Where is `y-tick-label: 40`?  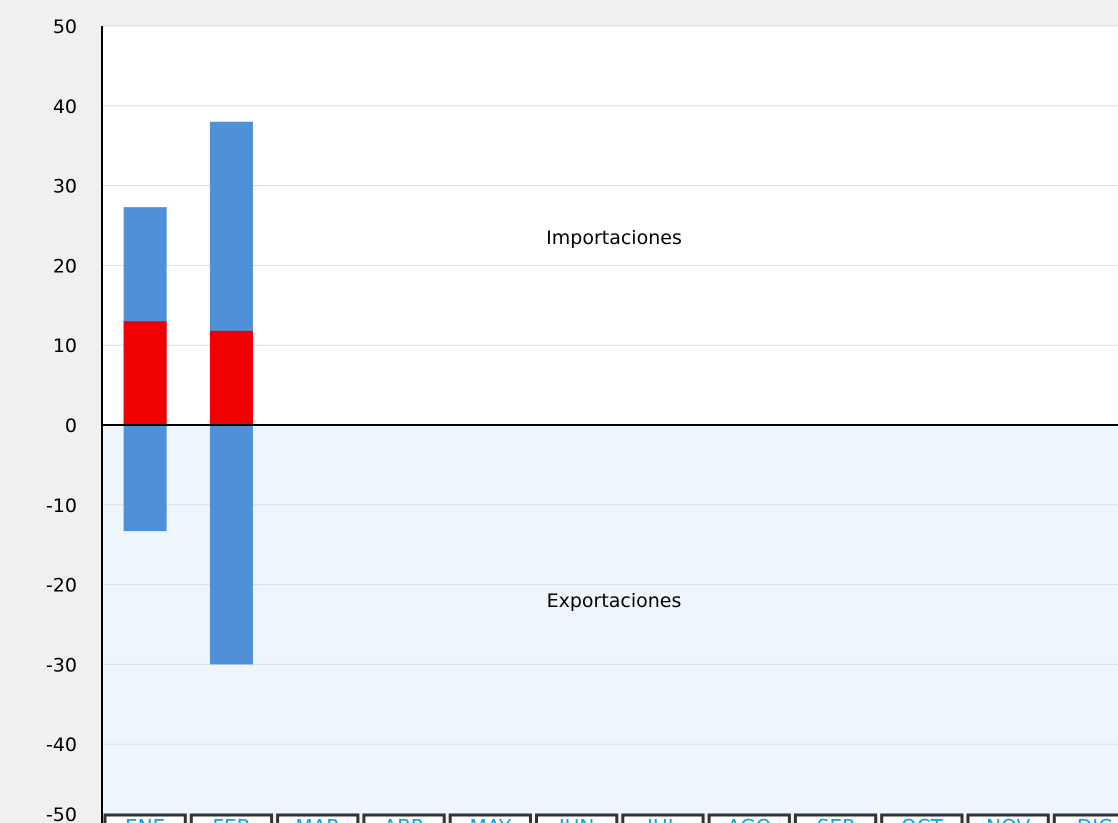 y-tick-label: 40 is located at coordinates (65, 107).